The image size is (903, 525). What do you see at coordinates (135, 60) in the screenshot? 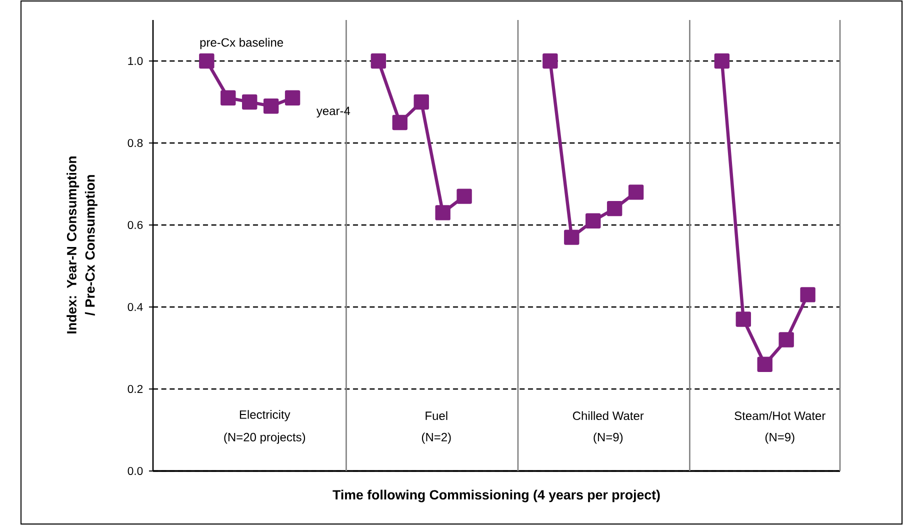
I see `y-tick-label: 1.0` at bounding box center [135, 60].